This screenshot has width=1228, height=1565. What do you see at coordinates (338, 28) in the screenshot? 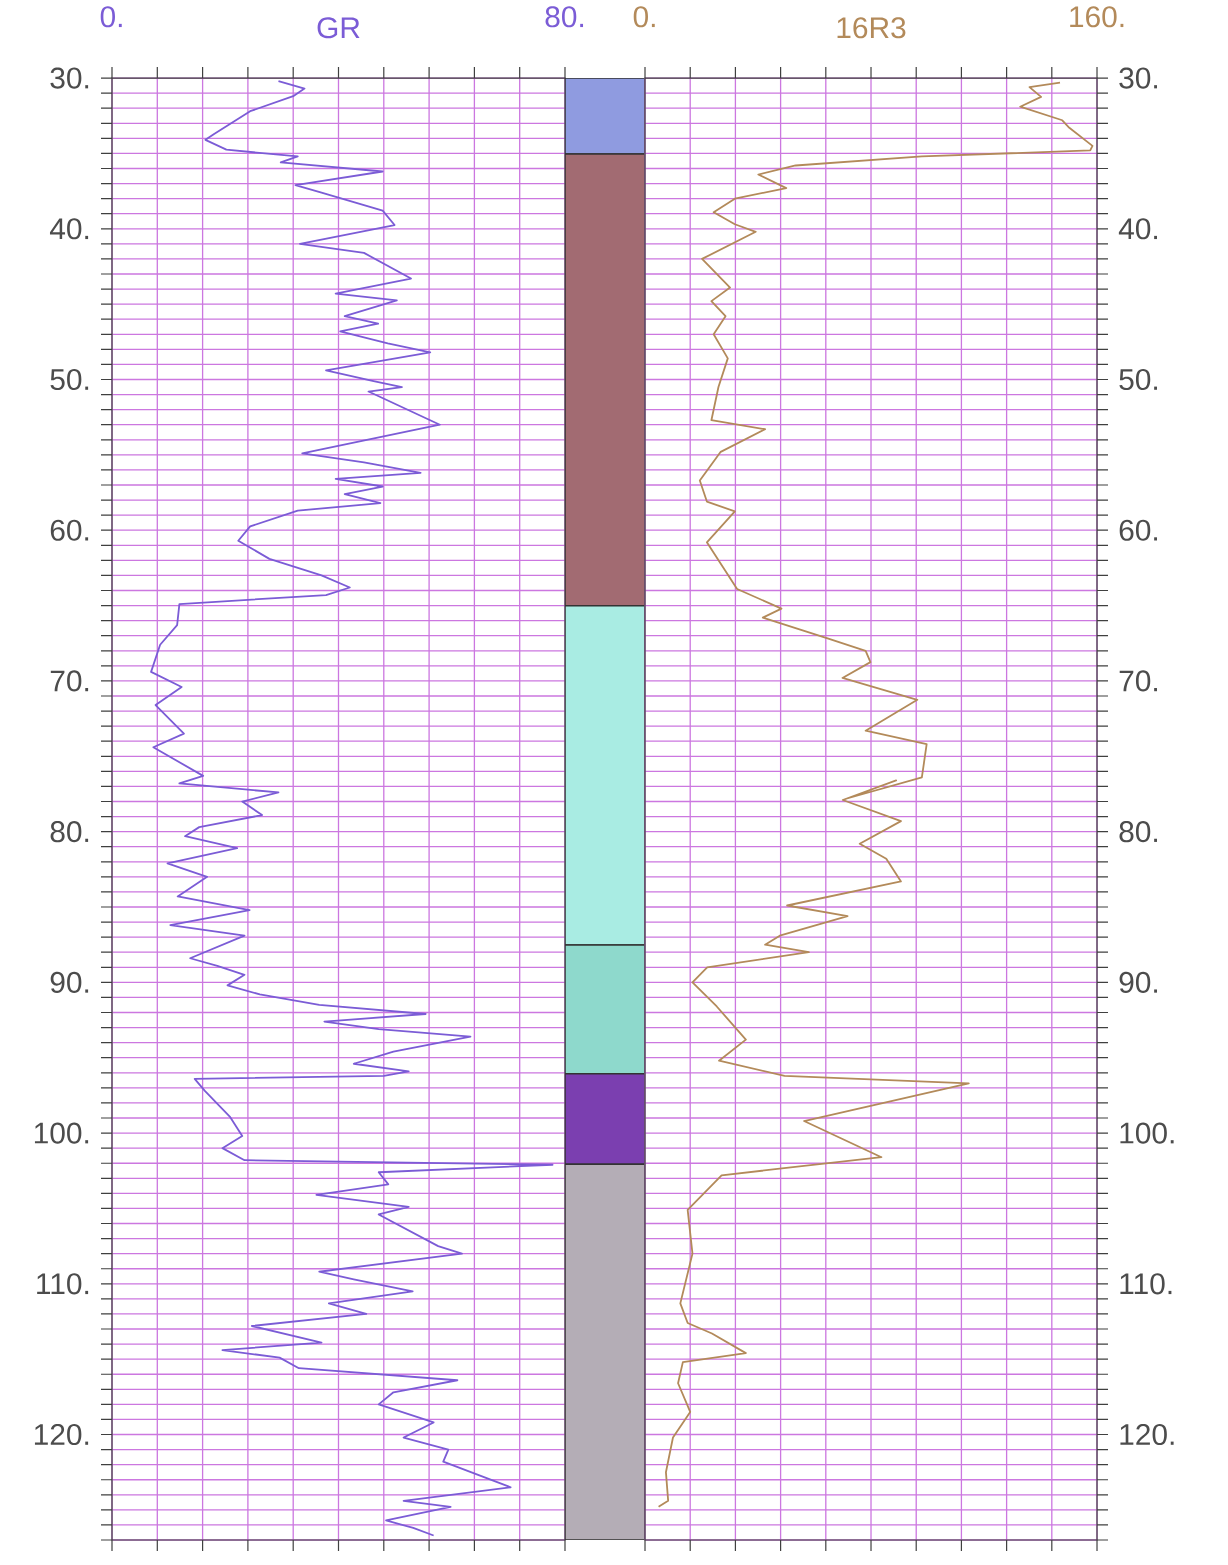
I see `x-axis-title: GR` at bounding box center [338, 28].